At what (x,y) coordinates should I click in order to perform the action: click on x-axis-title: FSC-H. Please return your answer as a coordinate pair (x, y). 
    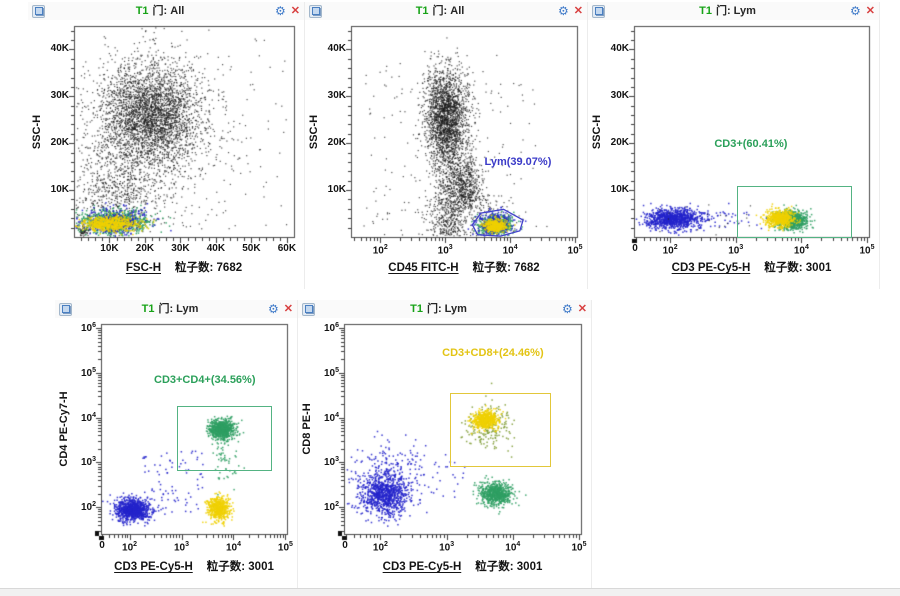
    Looking at the image, I should click on (143, 268).